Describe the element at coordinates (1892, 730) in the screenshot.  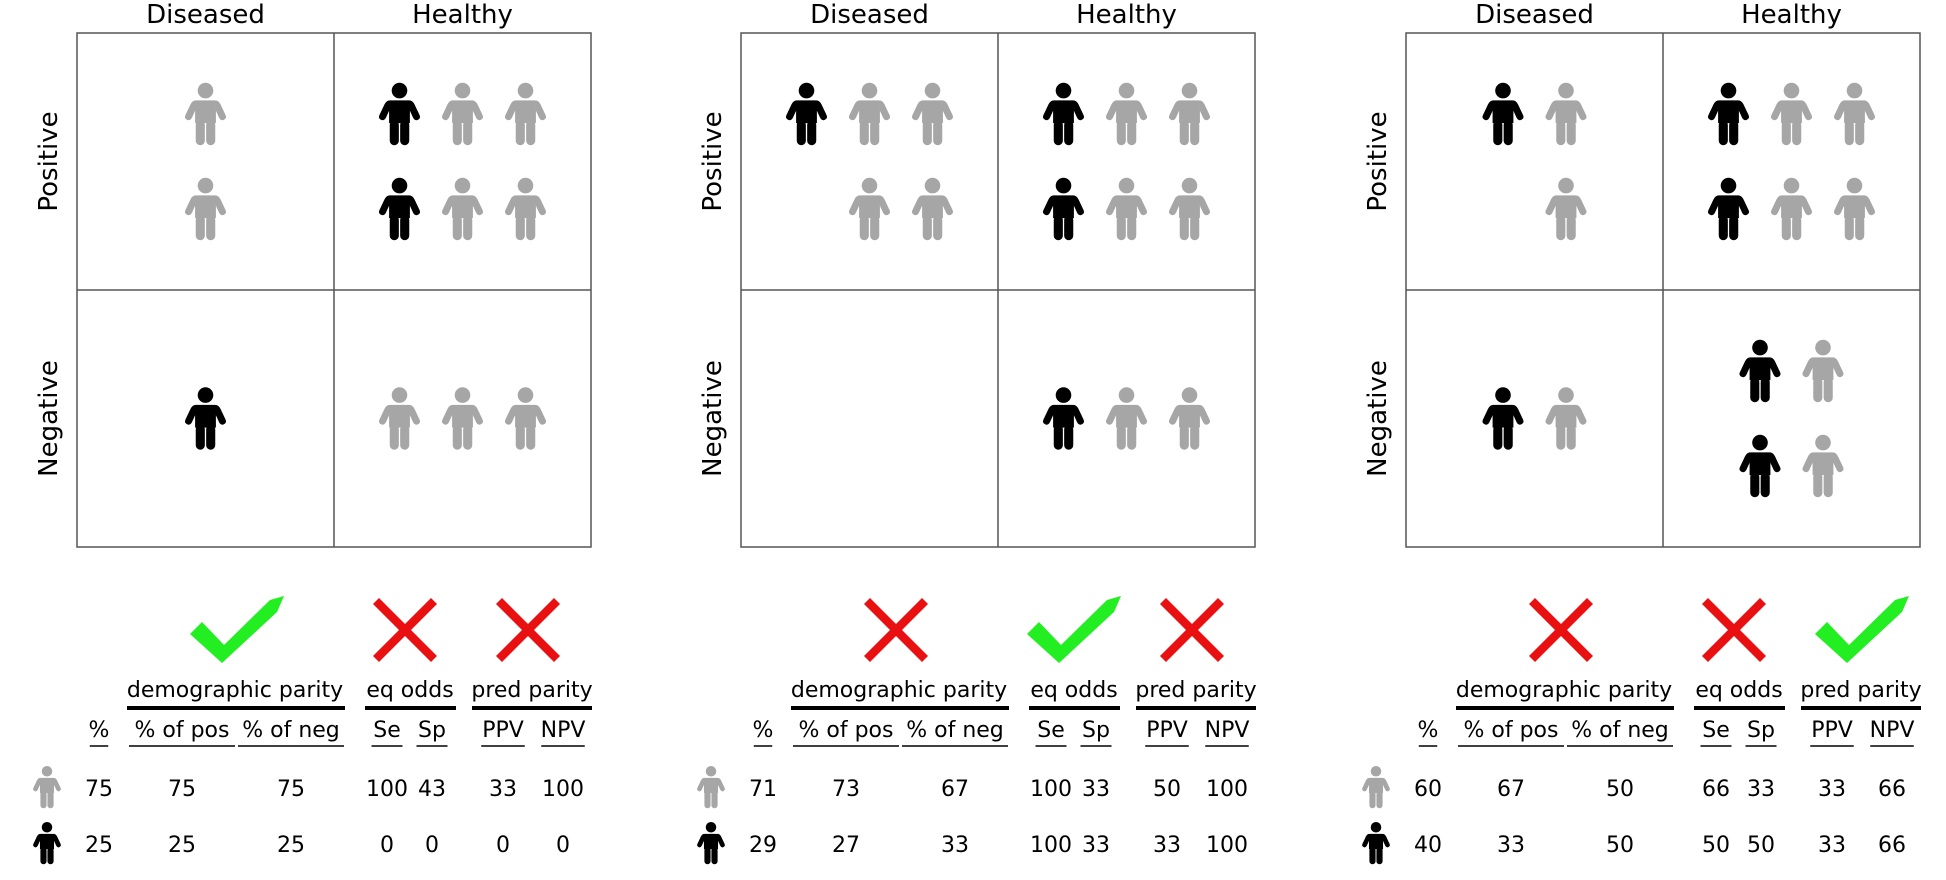
I see `subheader-npv: NPV` at that location.